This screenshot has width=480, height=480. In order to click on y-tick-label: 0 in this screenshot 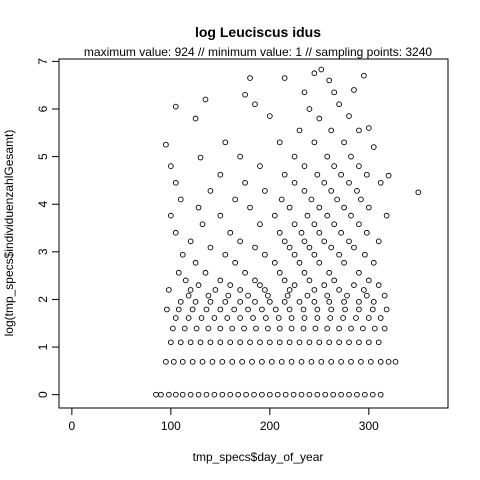, I will do `click(43, 394)`.